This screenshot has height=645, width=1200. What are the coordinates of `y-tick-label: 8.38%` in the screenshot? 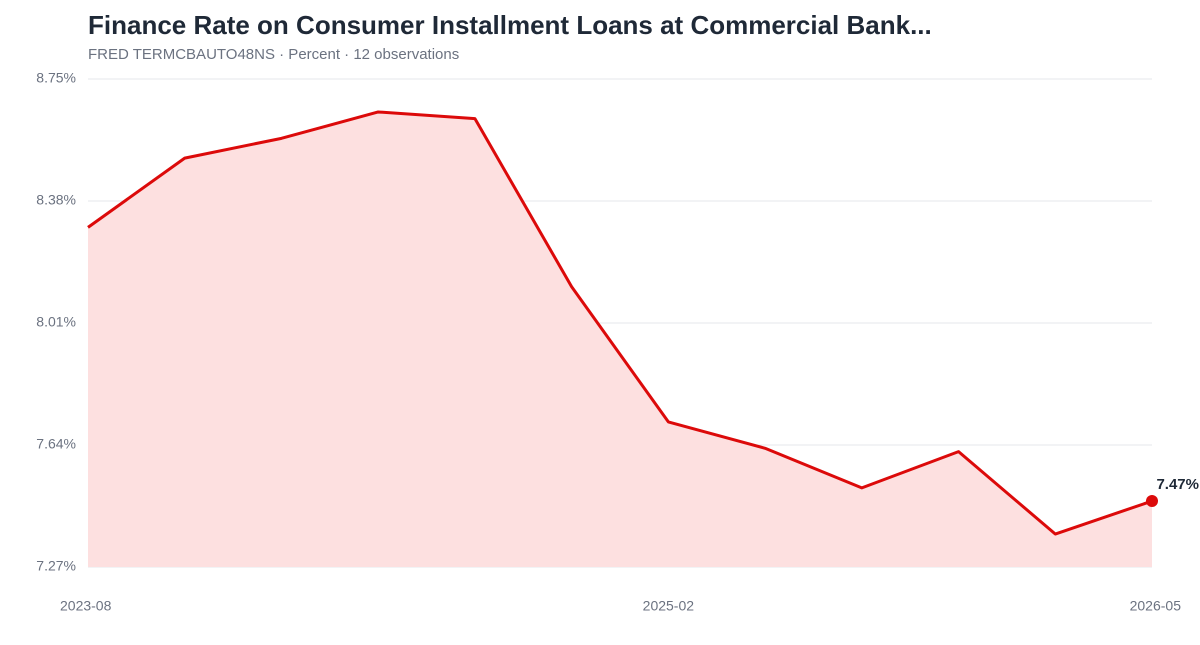 It's located at (56, 200).